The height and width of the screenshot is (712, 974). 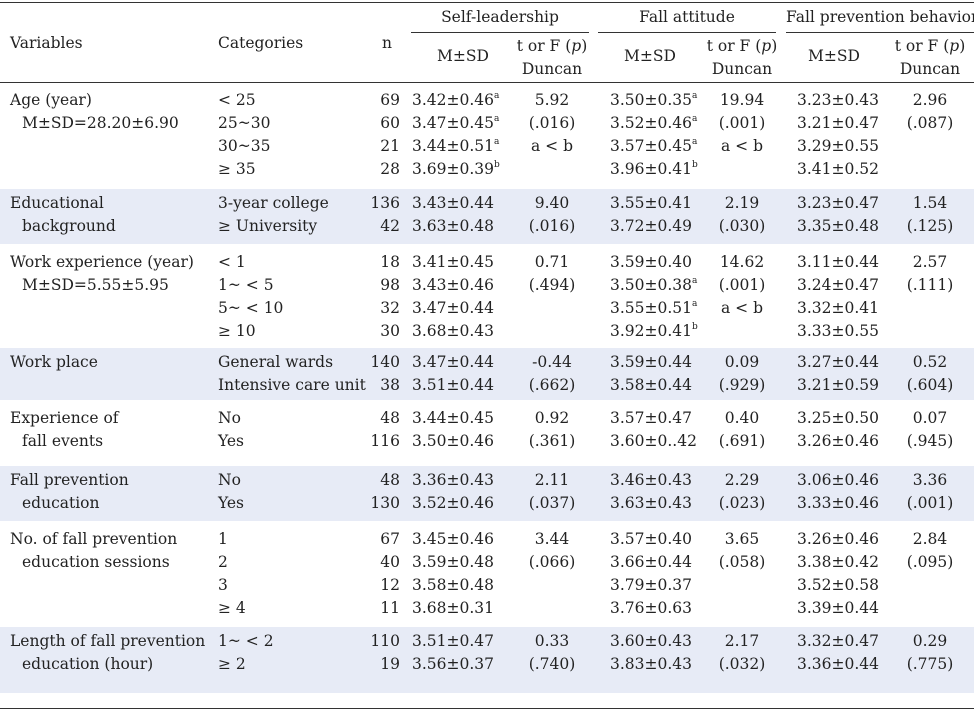 I want to click on header-test-fall-prevention-behavior: t or F (p) Duncan, so click(x=930, y=58).